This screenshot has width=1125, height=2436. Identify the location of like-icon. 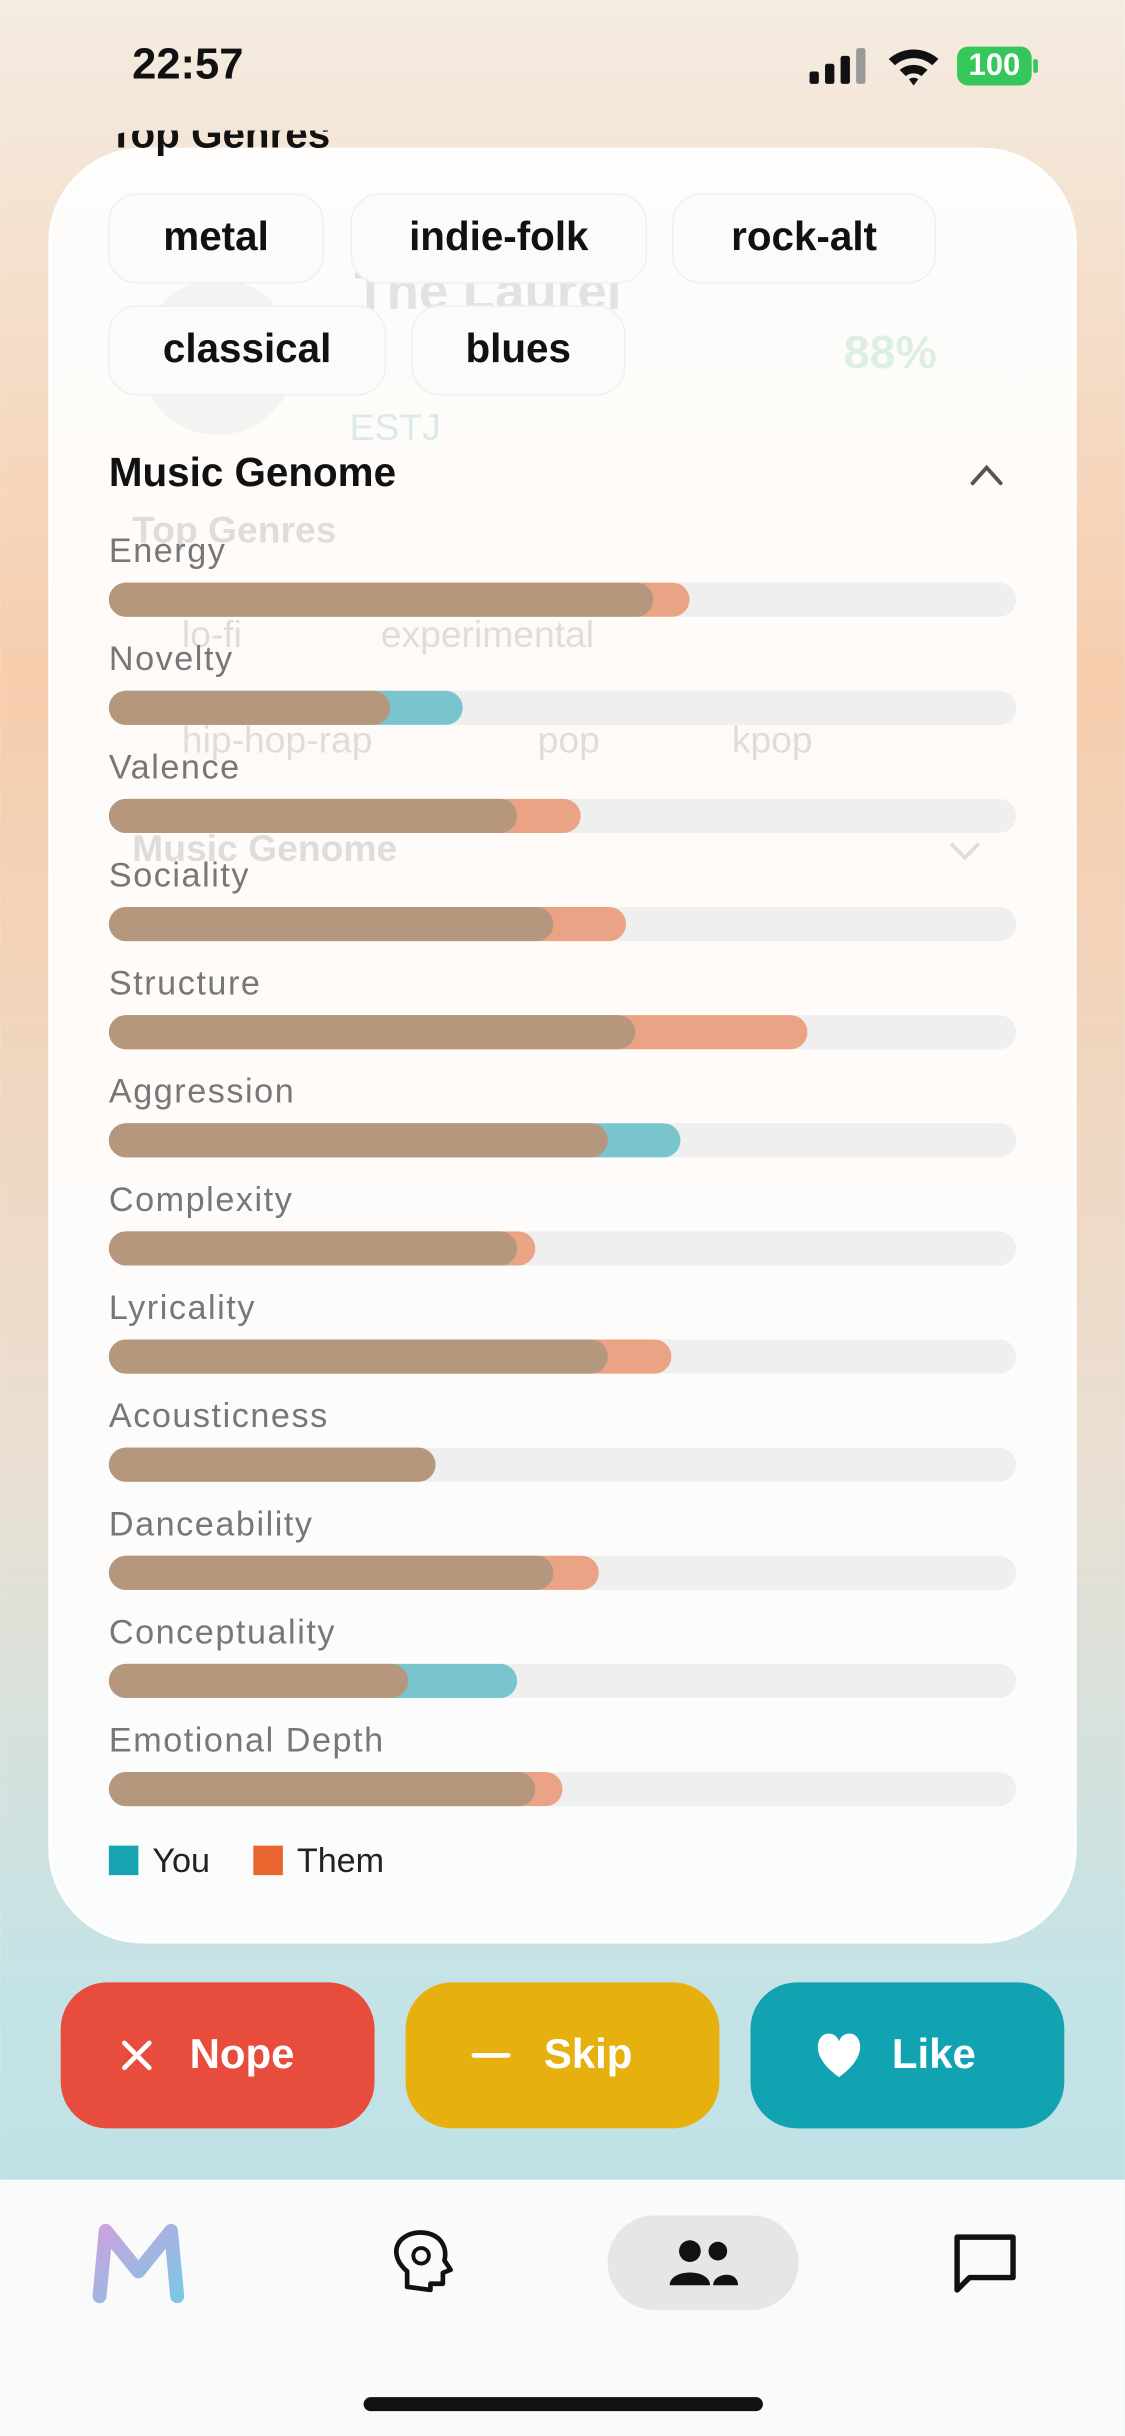
(839, 2055).